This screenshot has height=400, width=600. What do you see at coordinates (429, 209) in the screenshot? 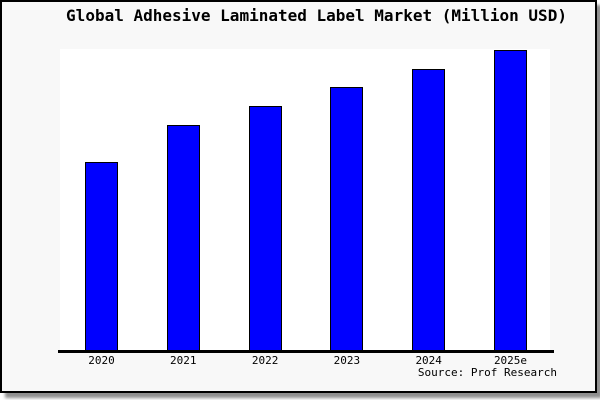
I see `bar-2024` at bounding box center [429, 209].